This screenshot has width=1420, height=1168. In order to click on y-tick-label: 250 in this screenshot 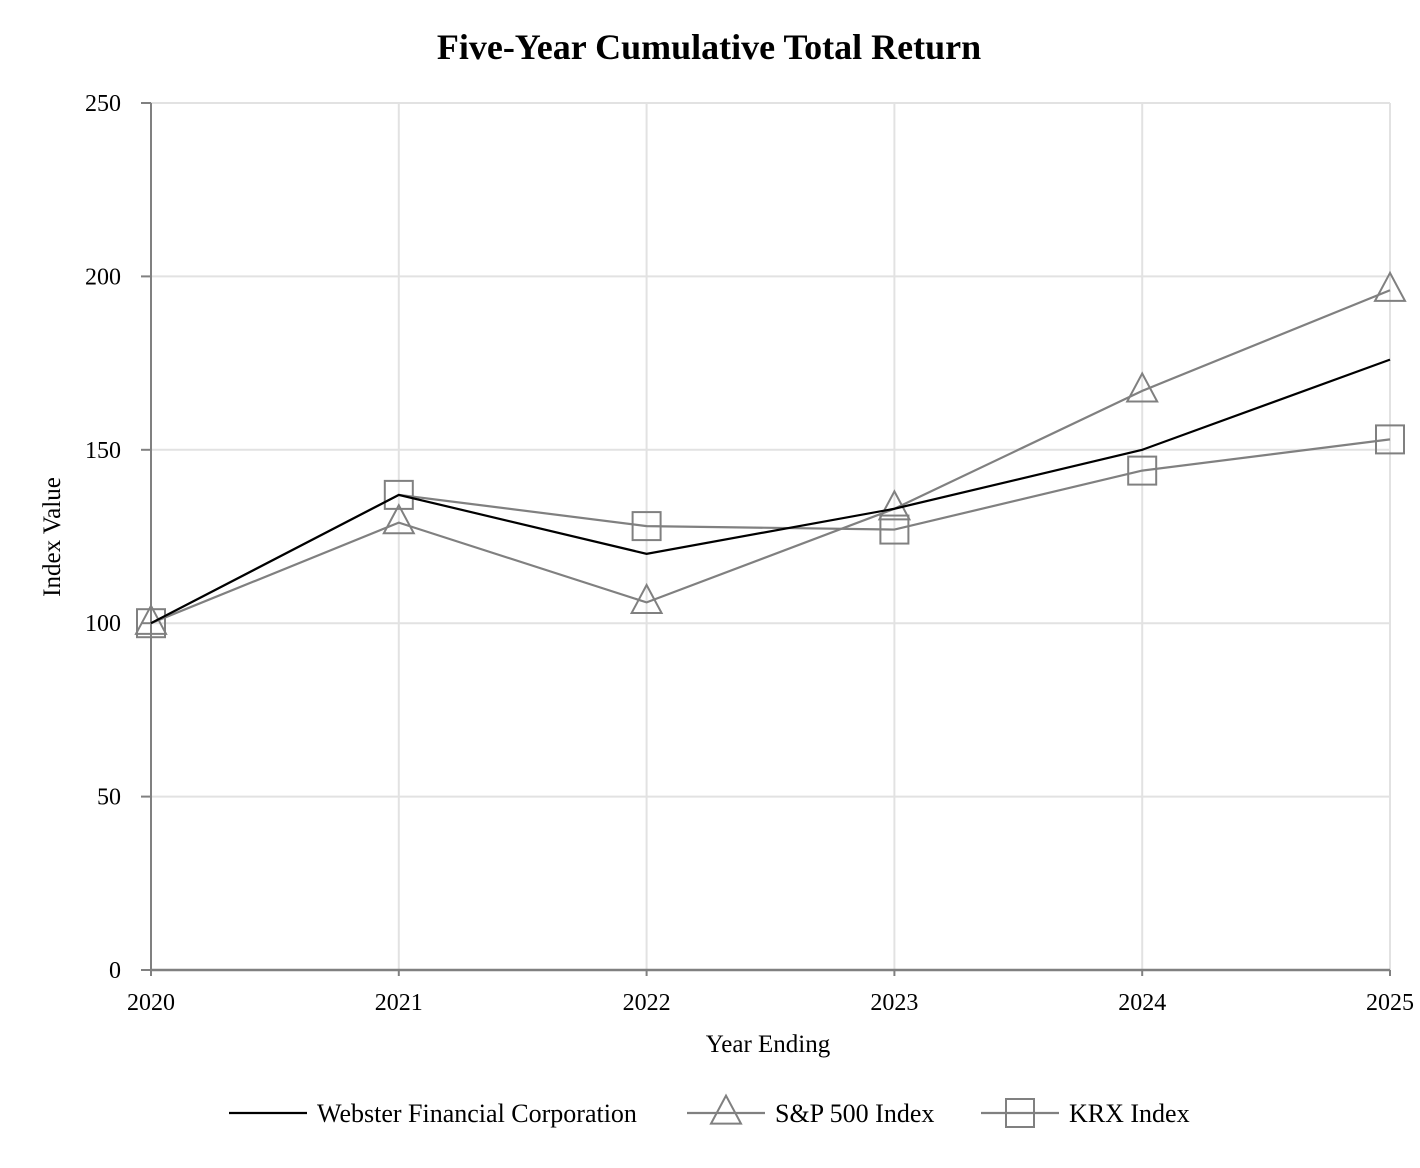, I will do `click(103, 104)`.